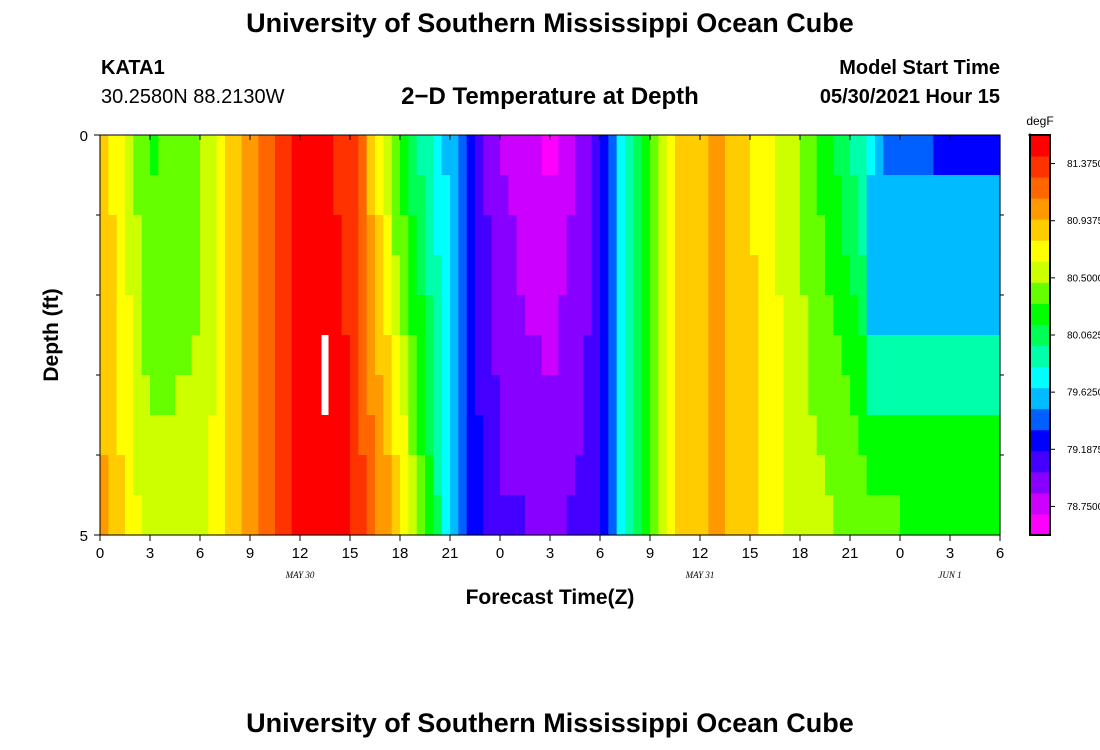  I want to click on x-tick-label: 12, so click(300, 553).